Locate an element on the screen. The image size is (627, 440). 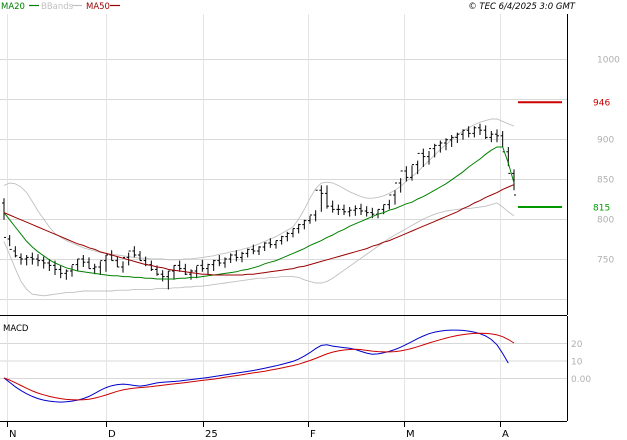
legend-bbands-label: BBands is located at coordinates (57, 7).